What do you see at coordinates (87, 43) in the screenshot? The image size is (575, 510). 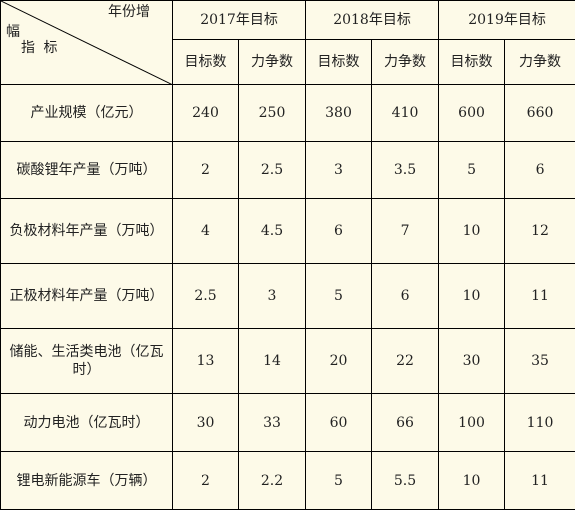 I see `corner-header-cell: 年份增 幅 指 标` at bounding box center [87, 43].